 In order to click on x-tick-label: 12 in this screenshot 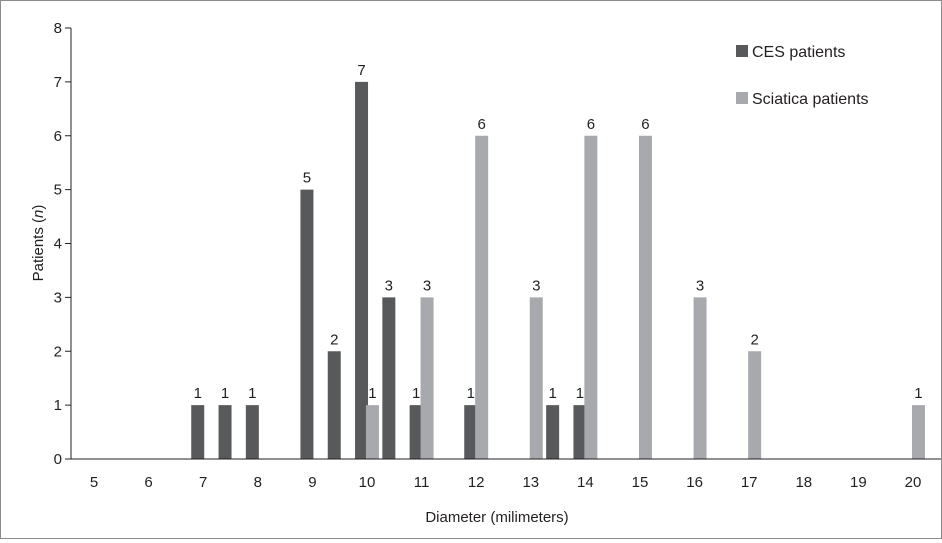, I will do `click(476, 482)`.